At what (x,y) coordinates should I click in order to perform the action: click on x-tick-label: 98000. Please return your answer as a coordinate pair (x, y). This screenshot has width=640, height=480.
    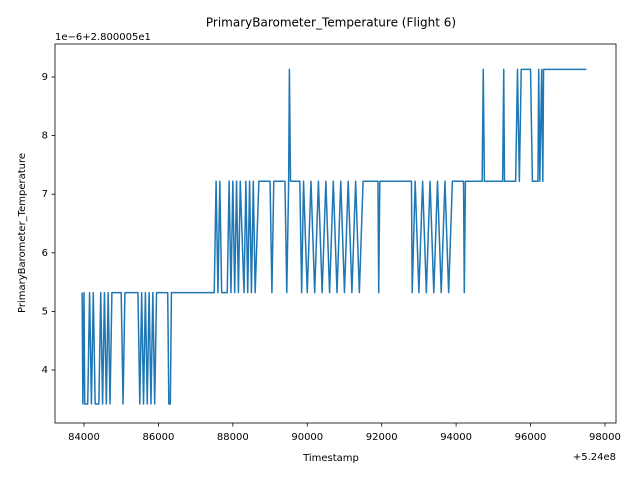
    Looking at the image, I should click on (605, 437).